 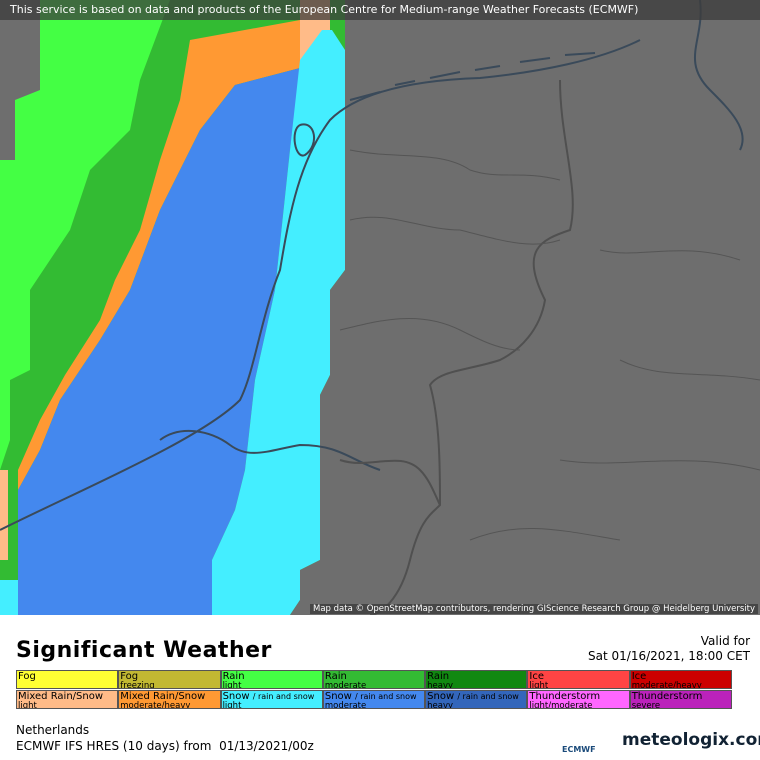 I want to click on legend-item: Snow / rain and snow moderate, so click(x=374, y=699).